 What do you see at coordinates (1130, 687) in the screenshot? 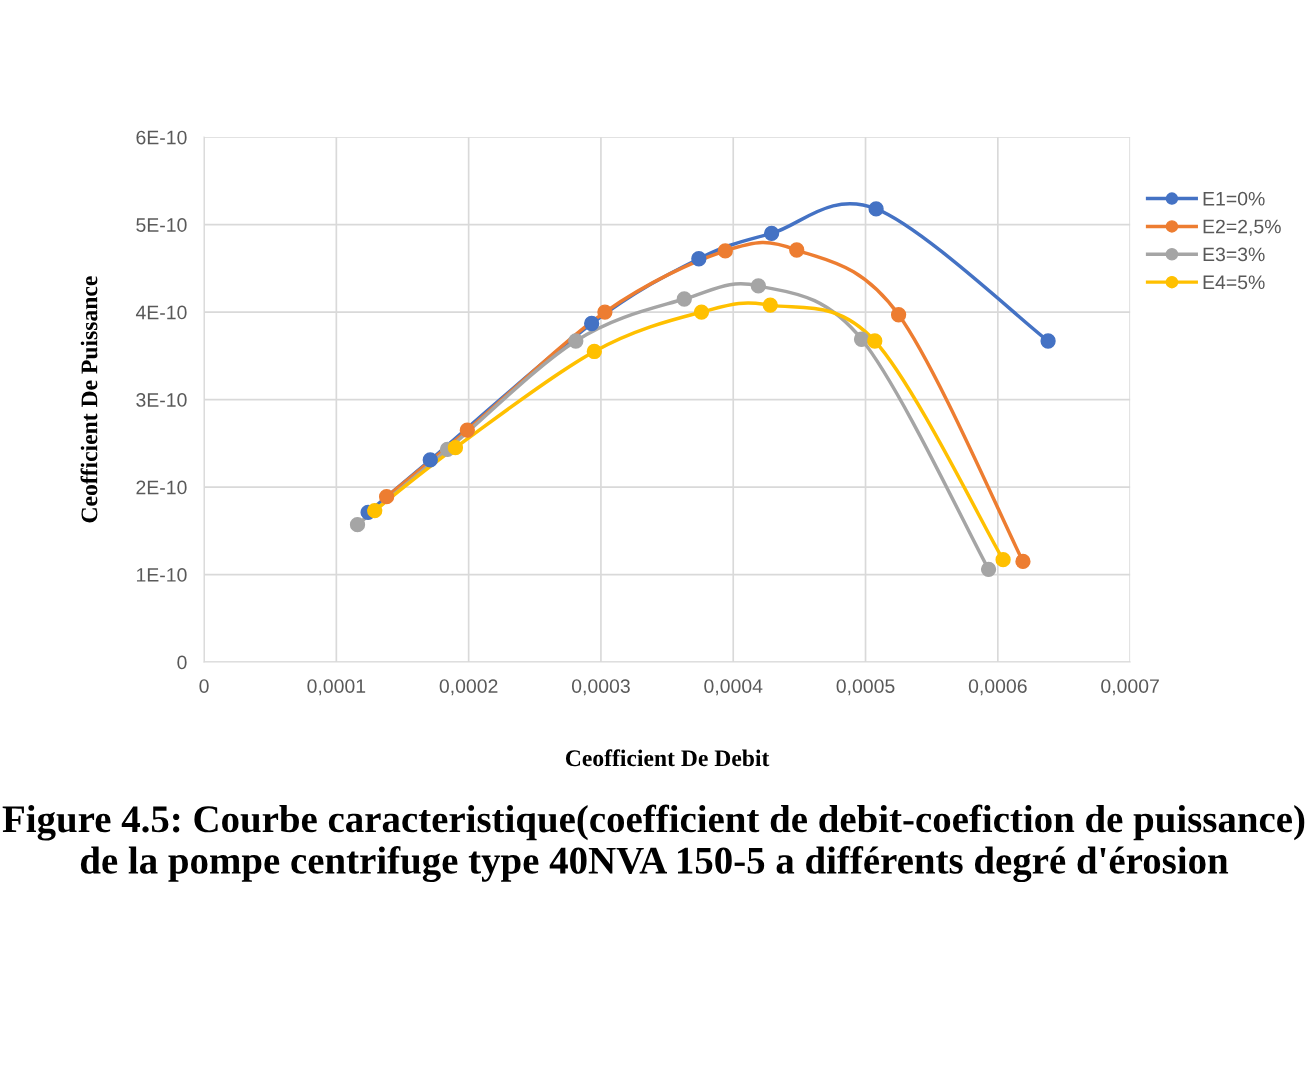
I see `x-tick-label: 0,0007` at bounding box center [1130, 687].